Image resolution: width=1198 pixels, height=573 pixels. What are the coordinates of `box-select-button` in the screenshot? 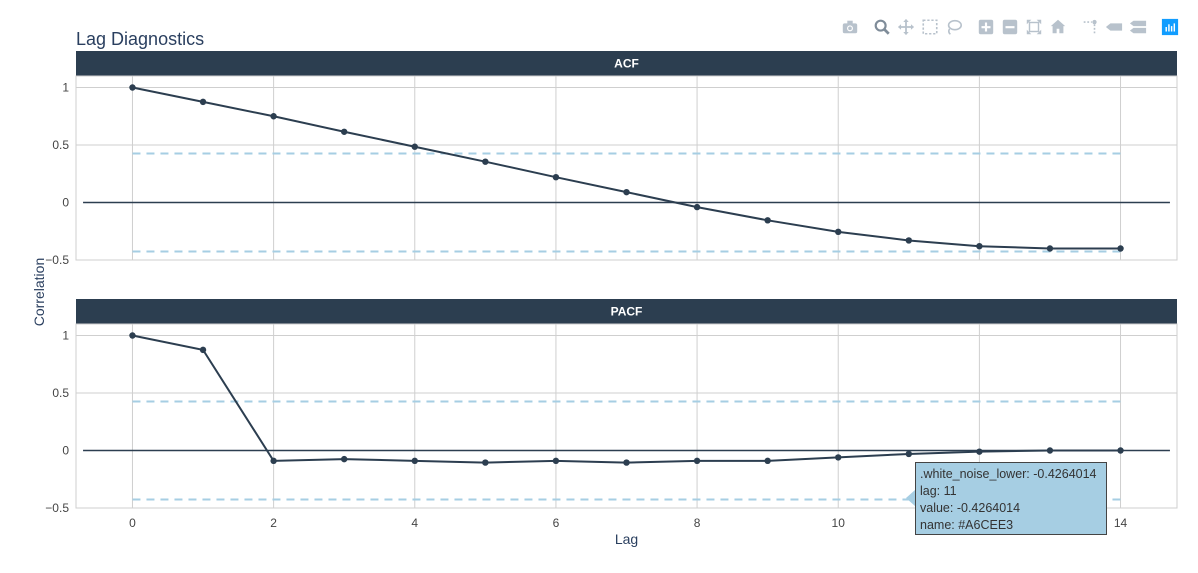 It's located at (930, 27).